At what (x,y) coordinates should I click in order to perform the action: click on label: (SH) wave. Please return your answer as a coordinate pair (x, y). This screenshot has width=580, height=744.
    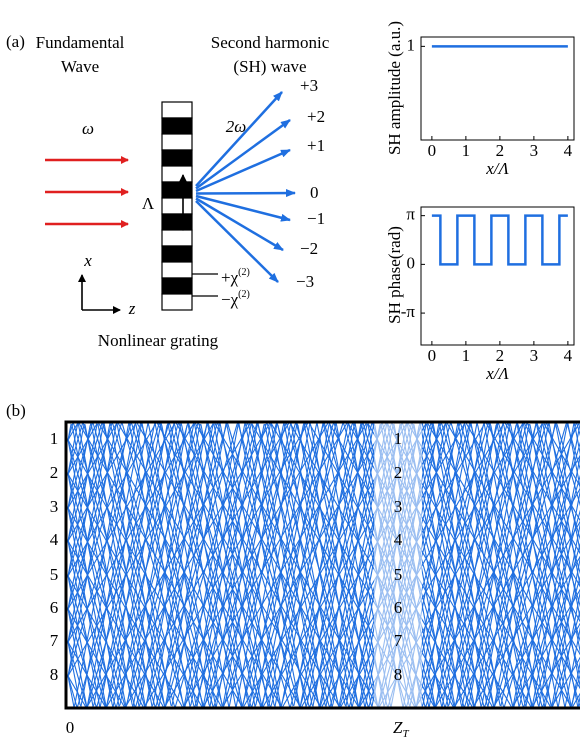
    Looking at the image, I should click on (269, 66).